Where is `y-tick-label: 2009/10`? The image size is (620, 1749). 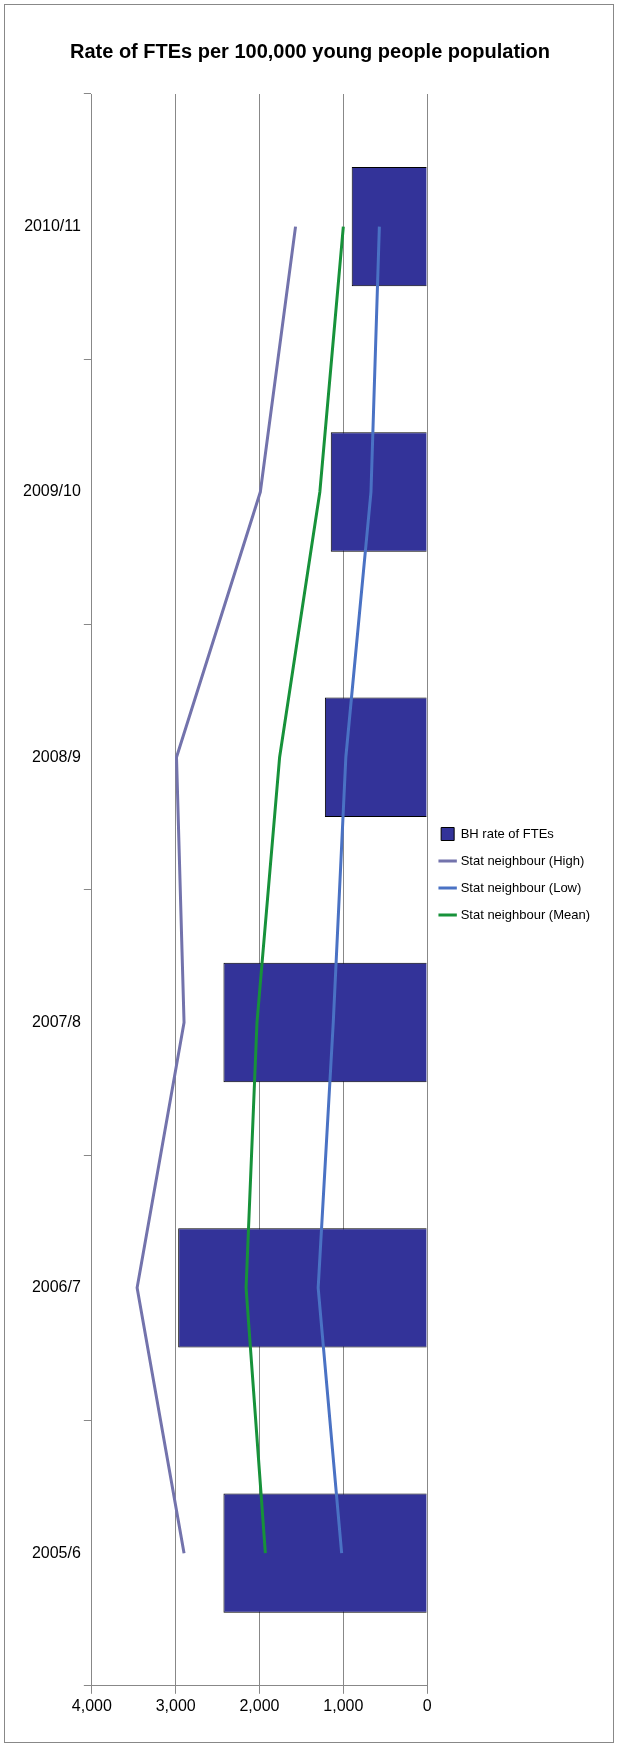
y-tick-label: 2009/10 is located at coordinates (51, 491).